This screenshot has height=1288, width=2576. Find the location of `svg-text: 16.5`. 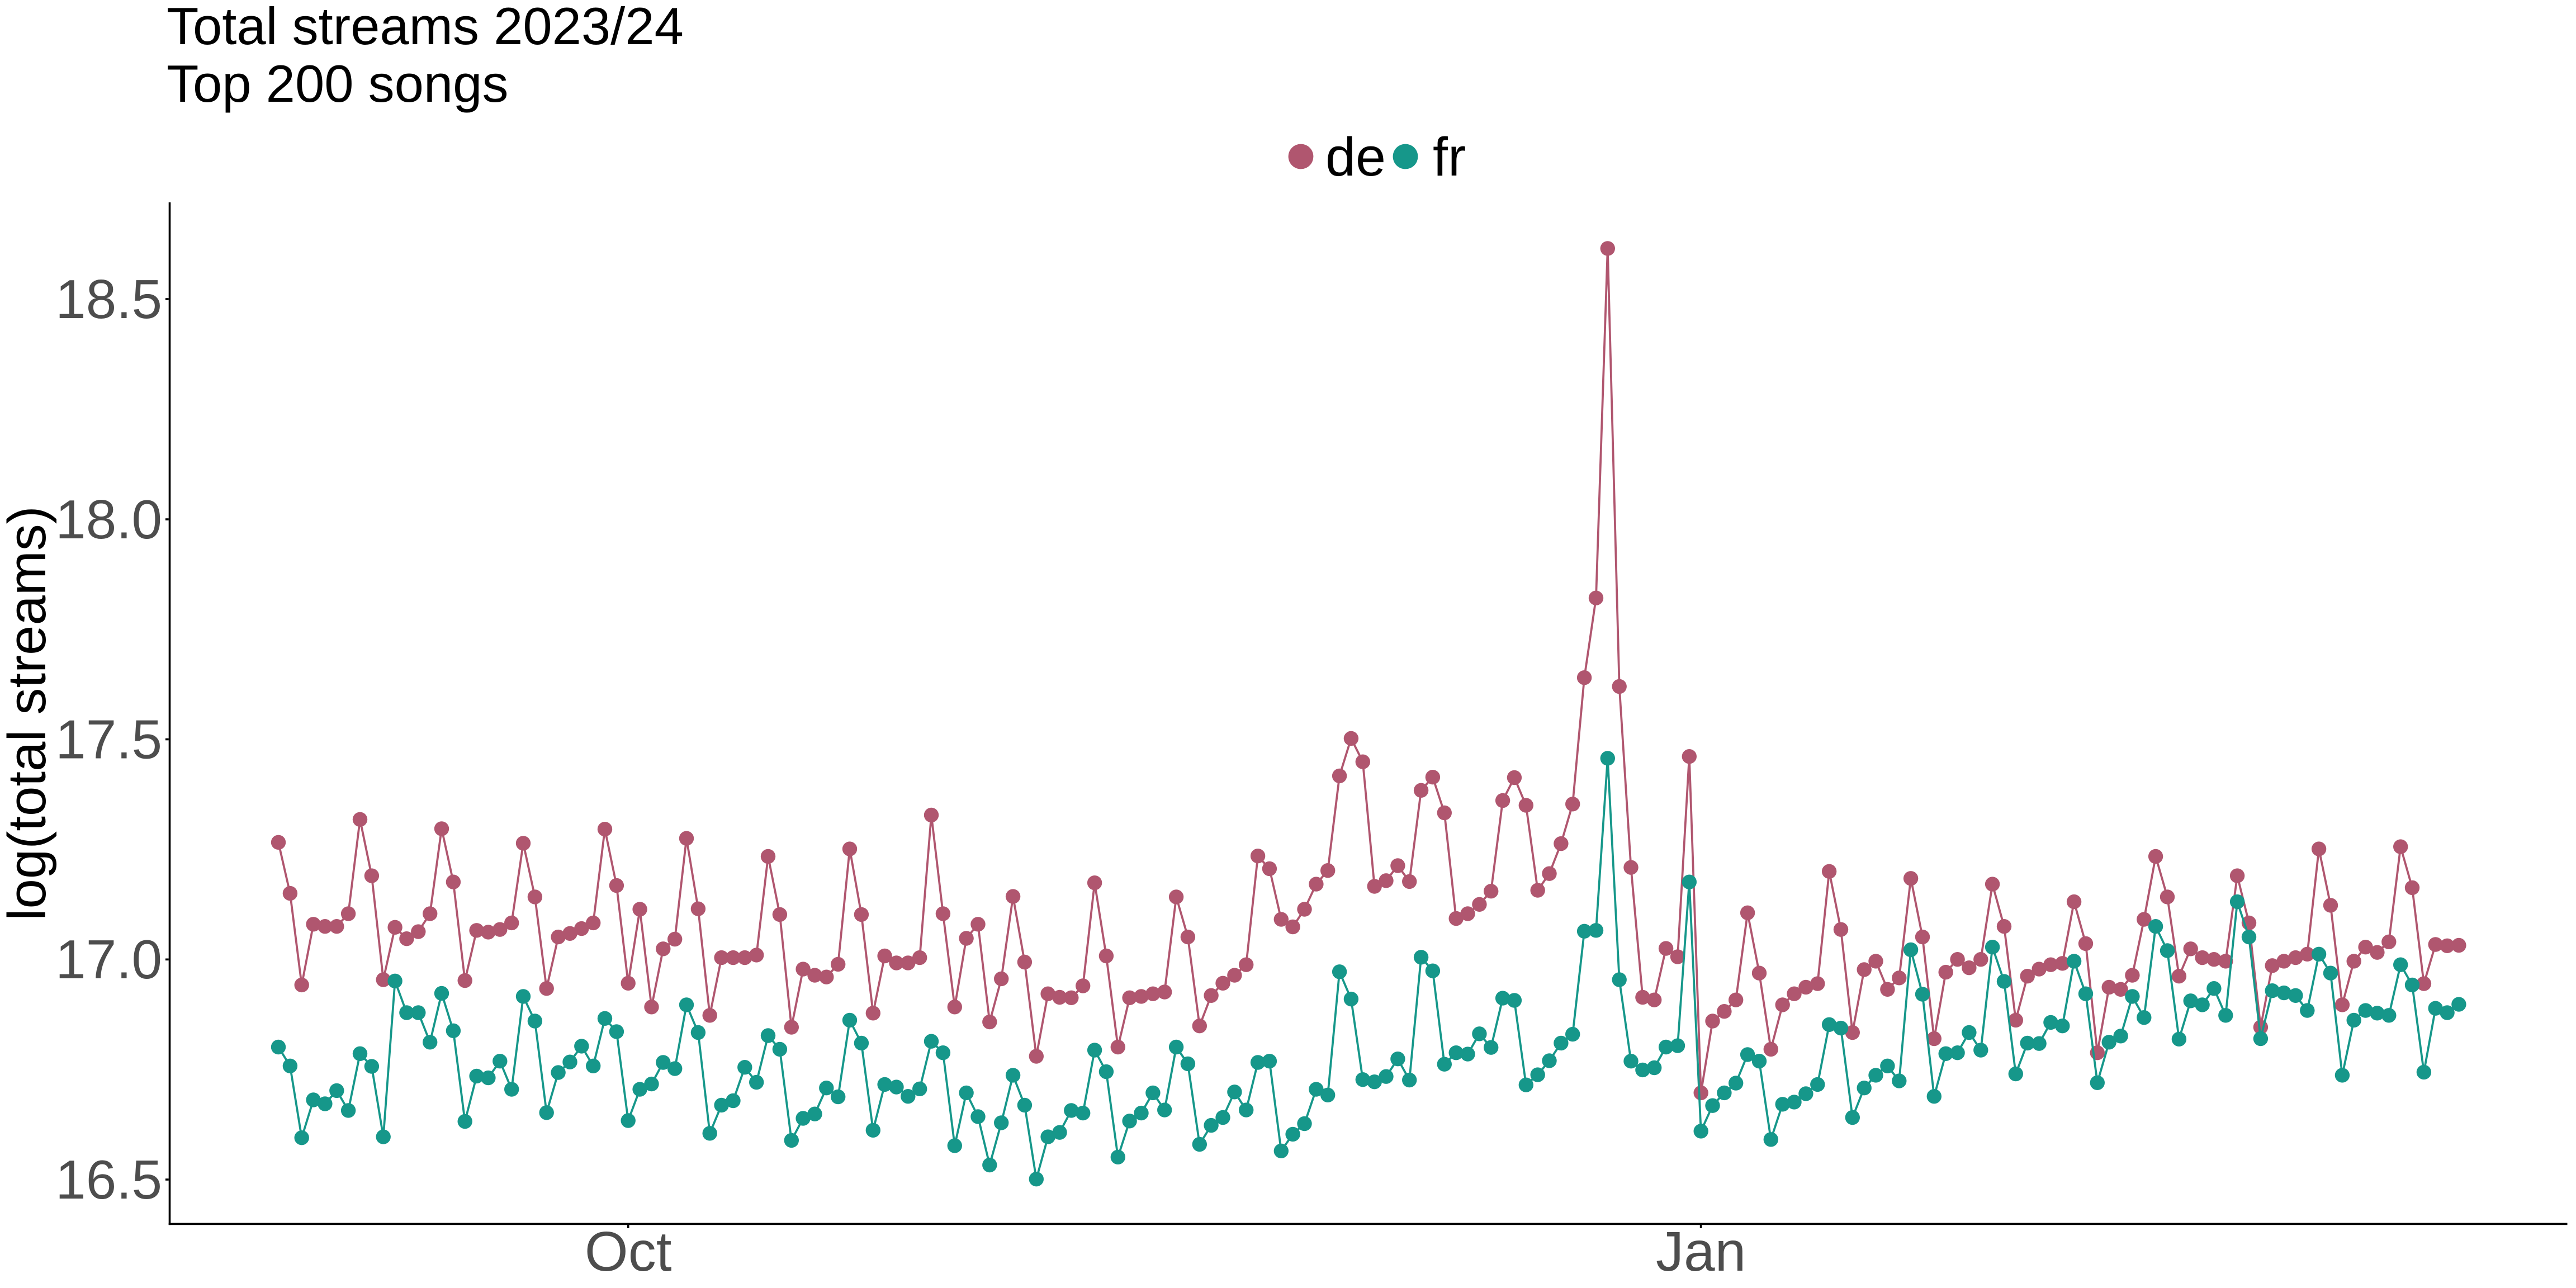

svg-text: 16.5 is located at coordinates (108, 1179).